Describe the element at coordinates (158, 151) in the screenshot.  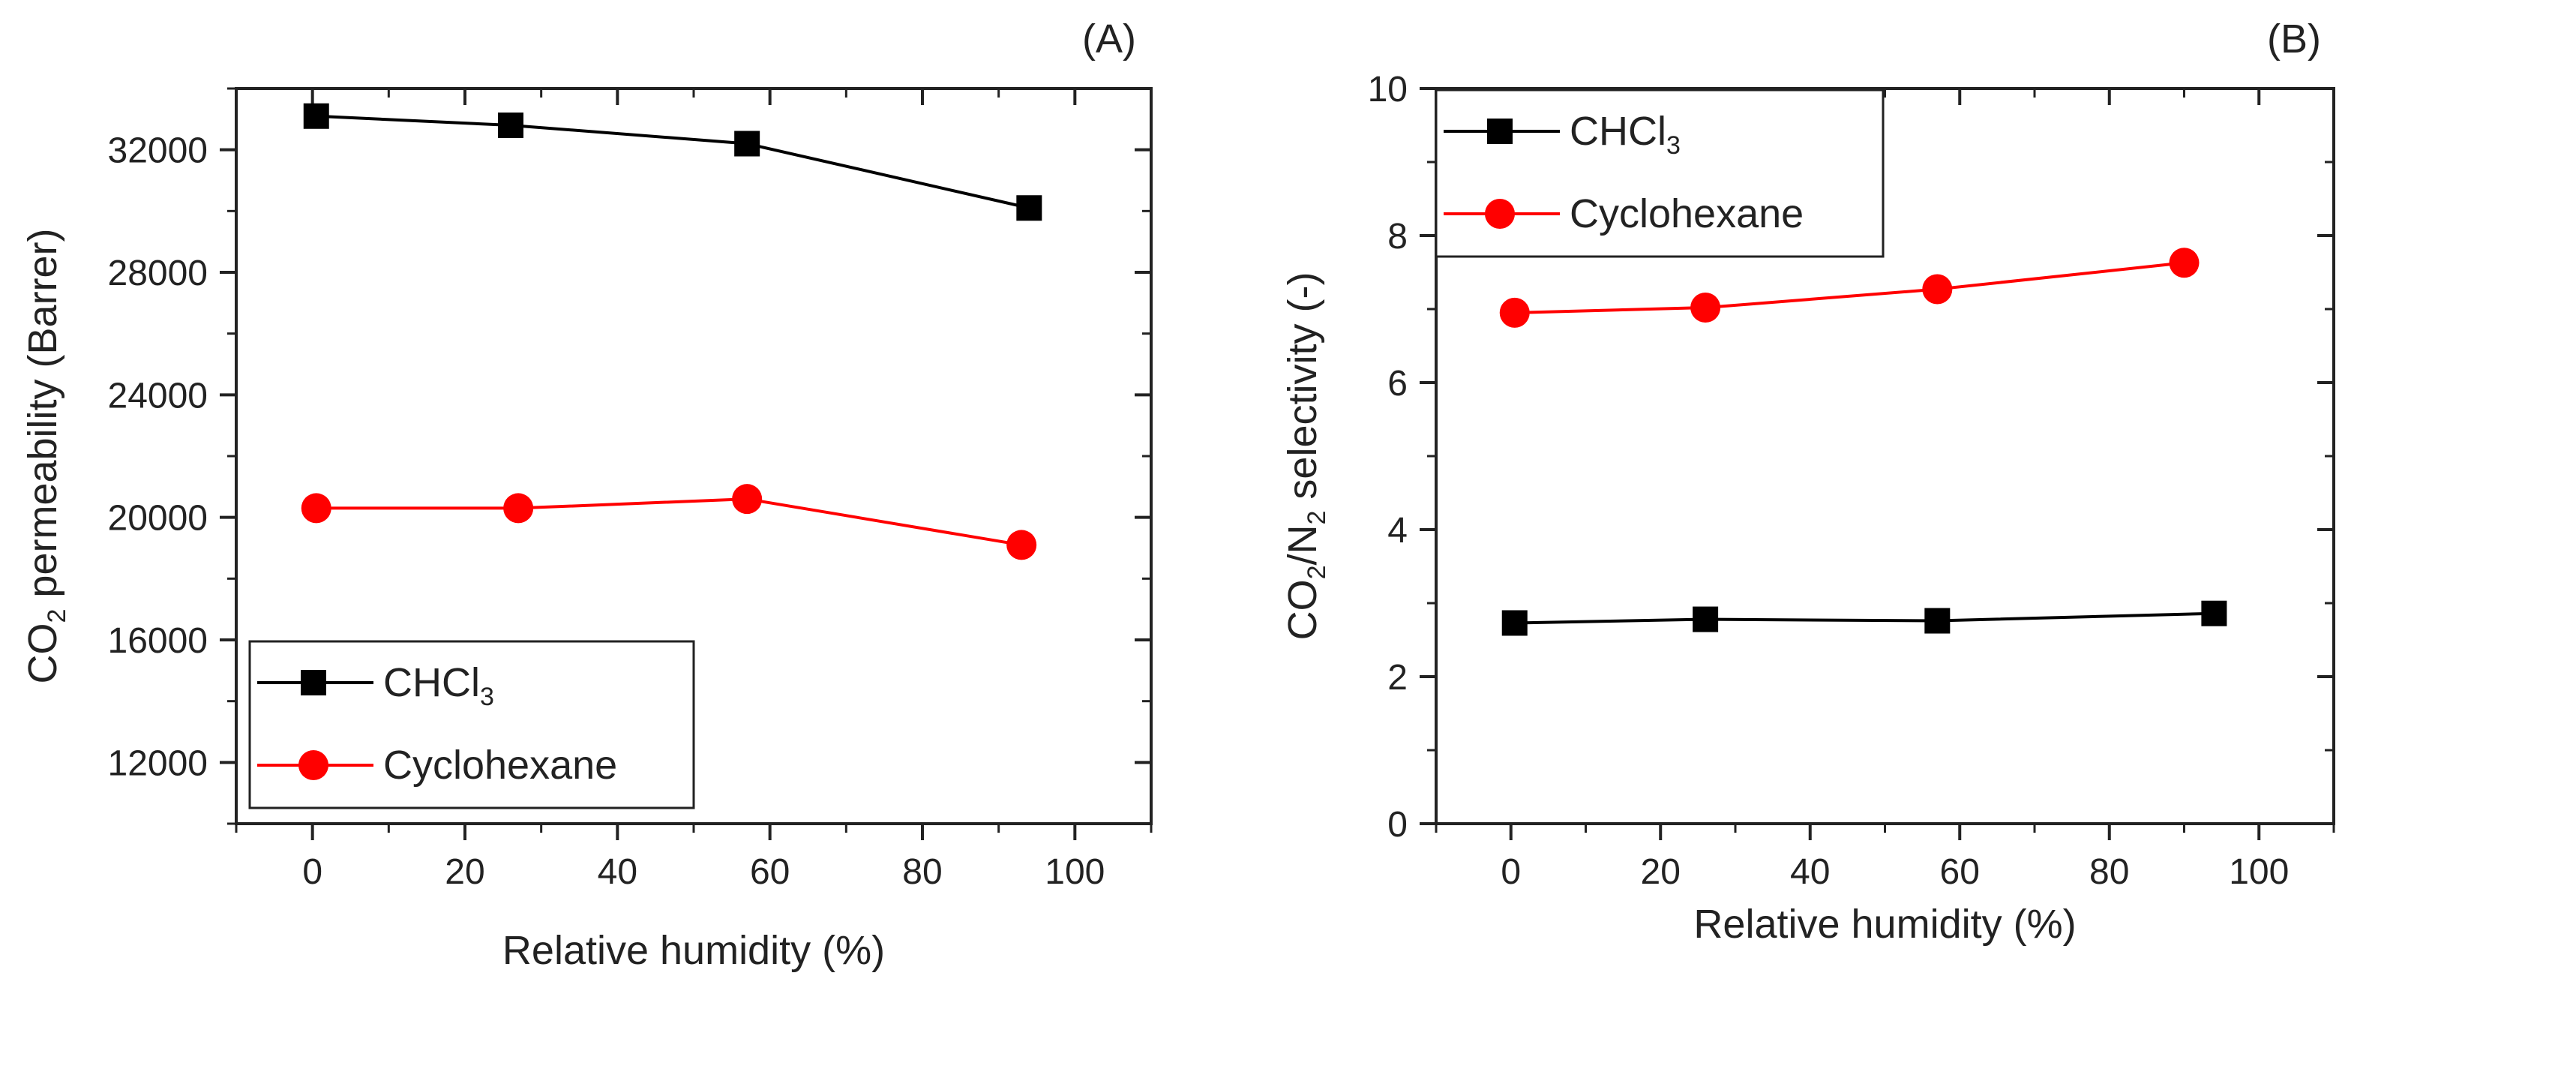
I see `y-tick-label: 32000` at that location.